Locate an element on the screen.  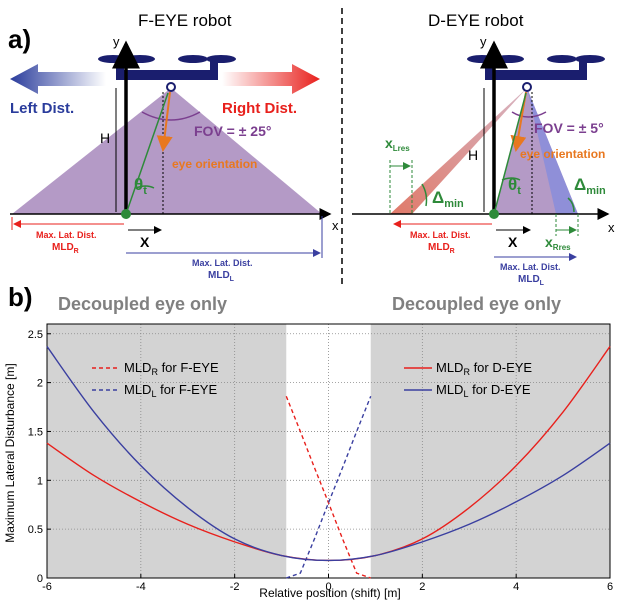
right-dist-arrow is located at coordinates (271, 79).